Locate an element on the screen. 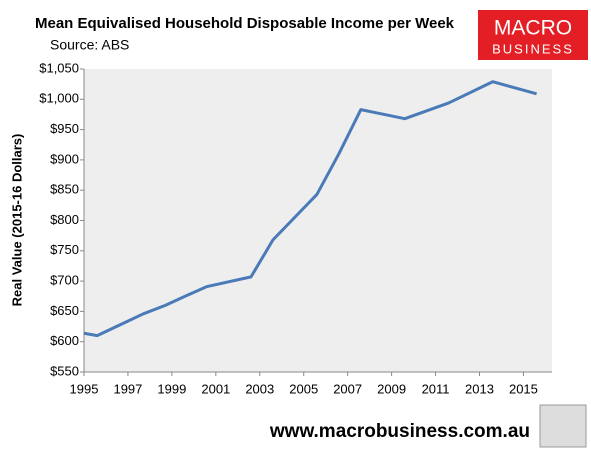 The height and width of the screenshot is (453, 591). x-tick-label: 2011 is located at coordinates (436, 388).